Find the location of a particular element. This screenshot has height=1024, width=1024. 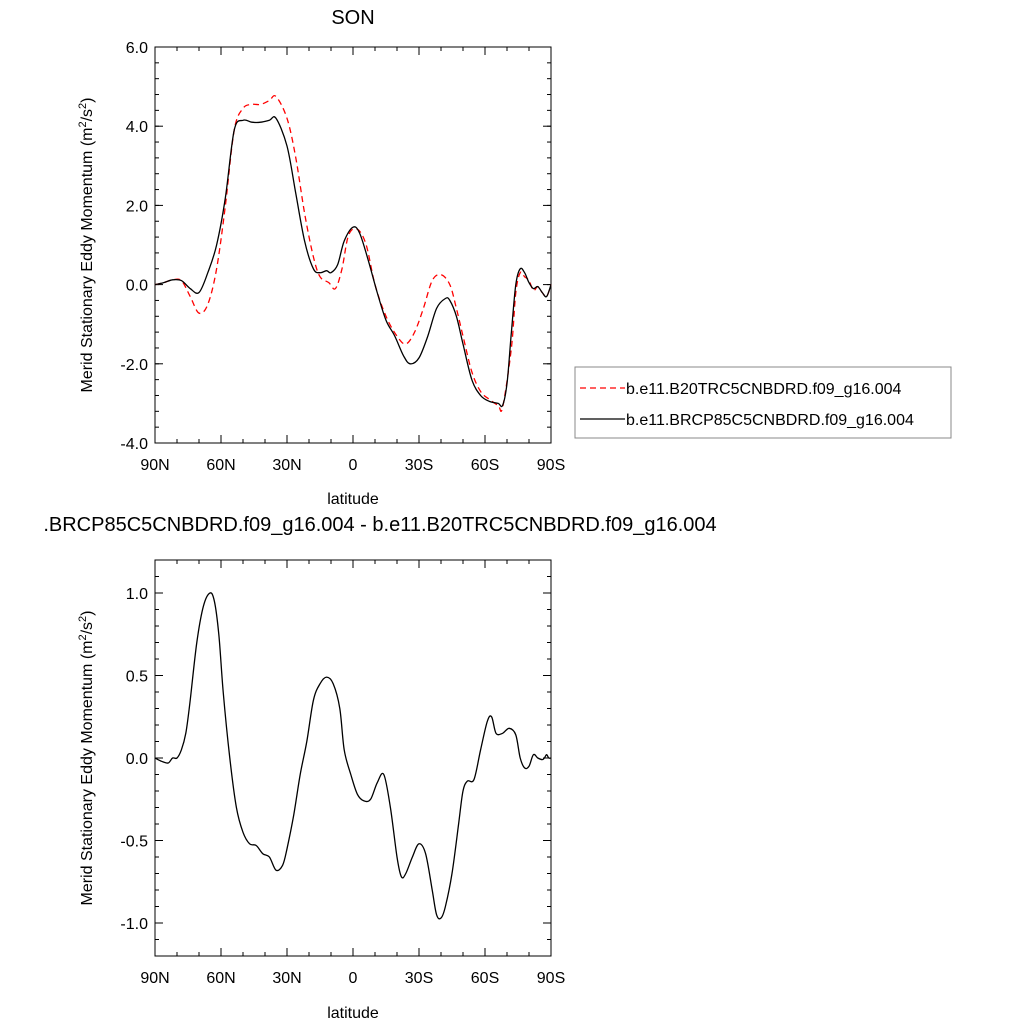

top-series is located at coordinates (353, 253).